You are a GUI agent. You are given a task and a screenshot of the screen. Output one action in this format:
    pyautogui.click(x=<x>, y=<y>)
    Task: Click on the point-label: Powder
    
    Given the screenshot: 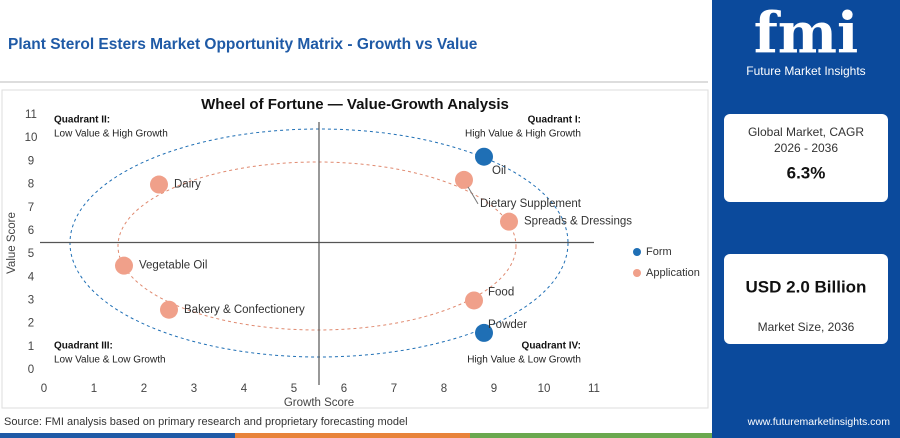 What is the action you would take?
    pyautogui.click(x=507, y=325)
    